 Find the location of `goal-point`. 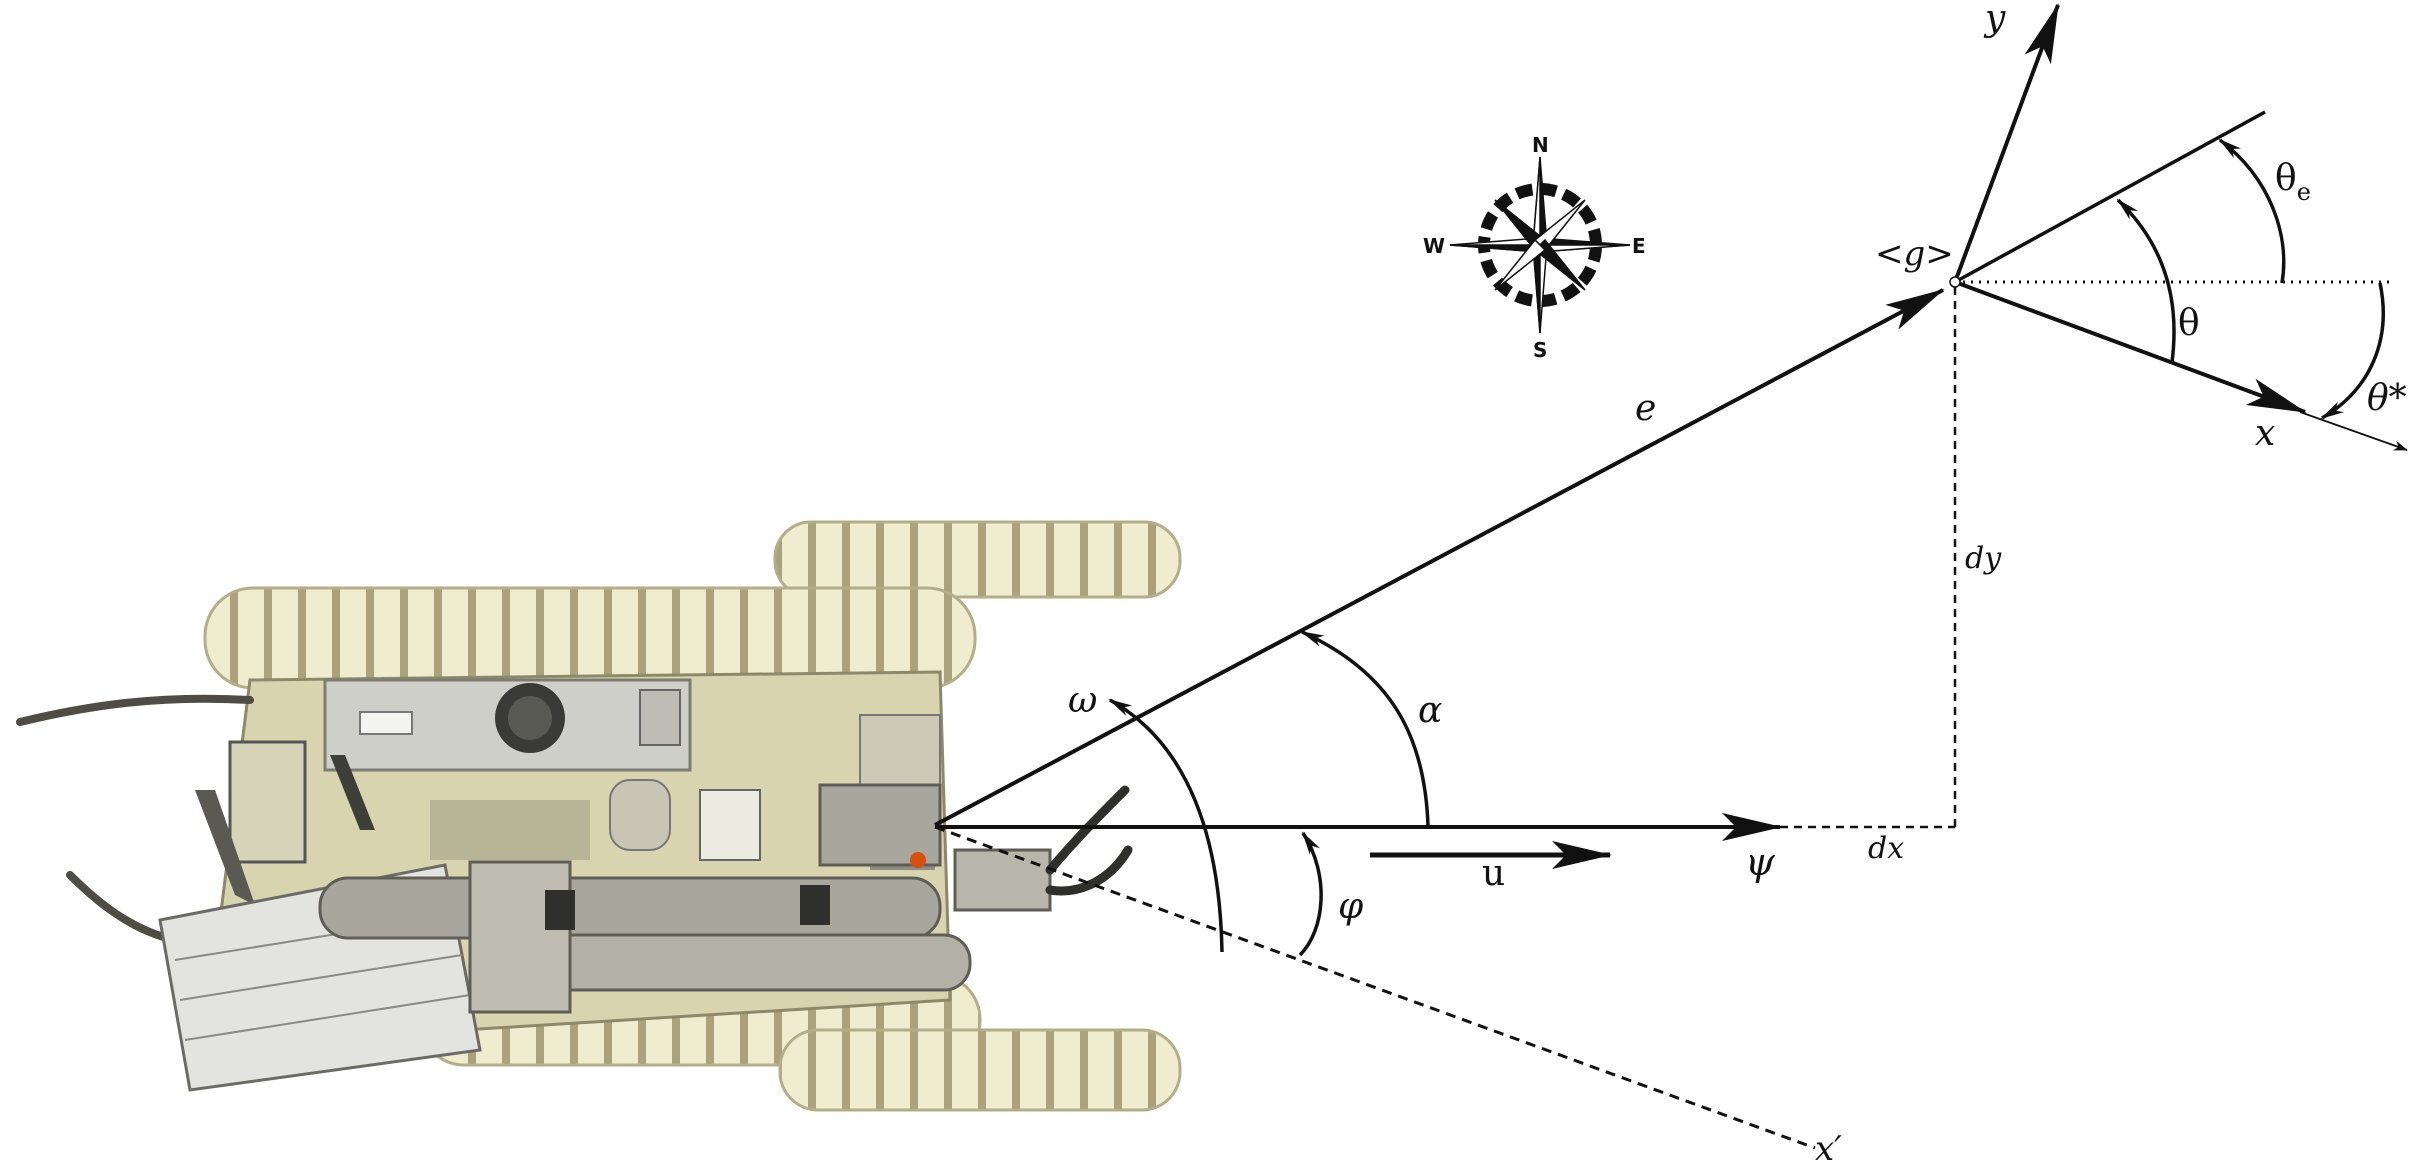

goal-point is located at coordinates (1955, 282).